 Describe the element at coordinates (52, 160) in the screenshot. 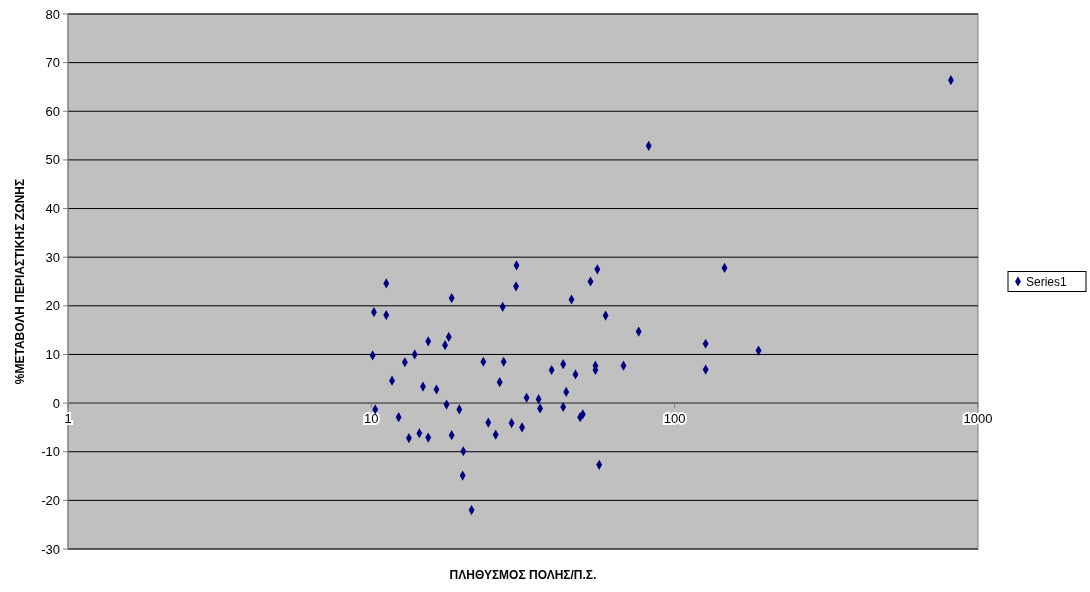

I see `y-tick-label: 50` at that location.